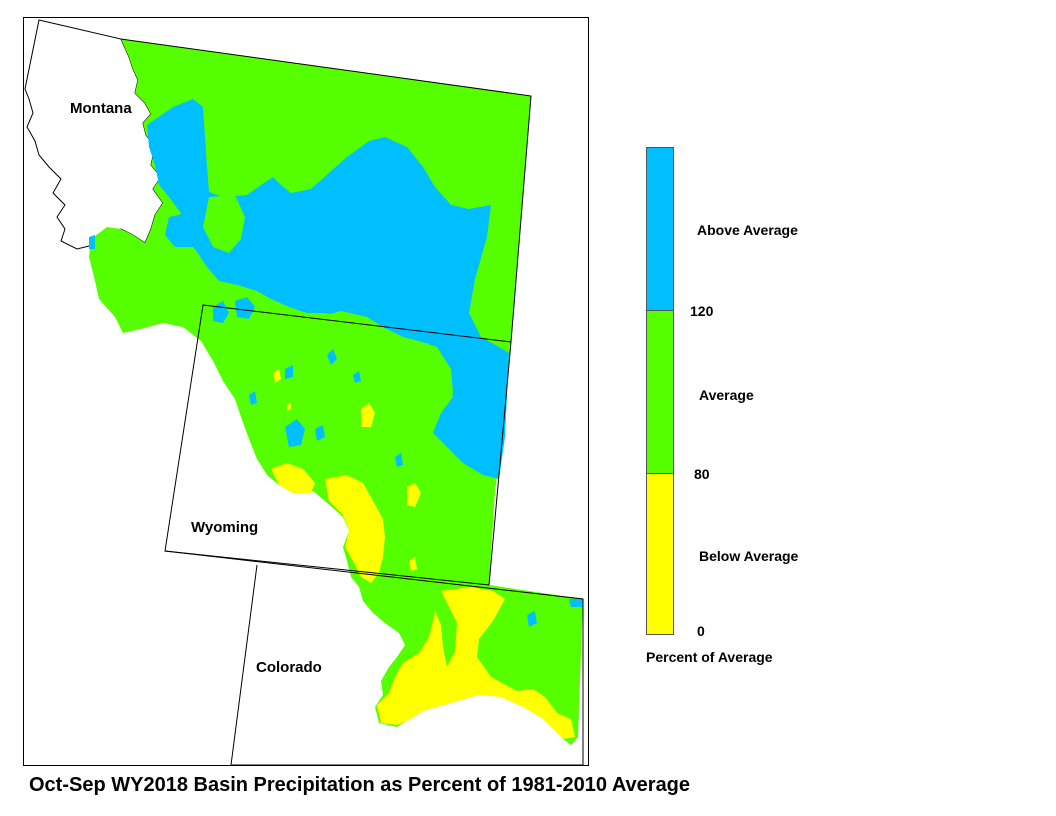  What do you see at coordinates (702, 474) in the screenshot?
I see `legend-break-mid: 80` at bounding box center [702, 474].